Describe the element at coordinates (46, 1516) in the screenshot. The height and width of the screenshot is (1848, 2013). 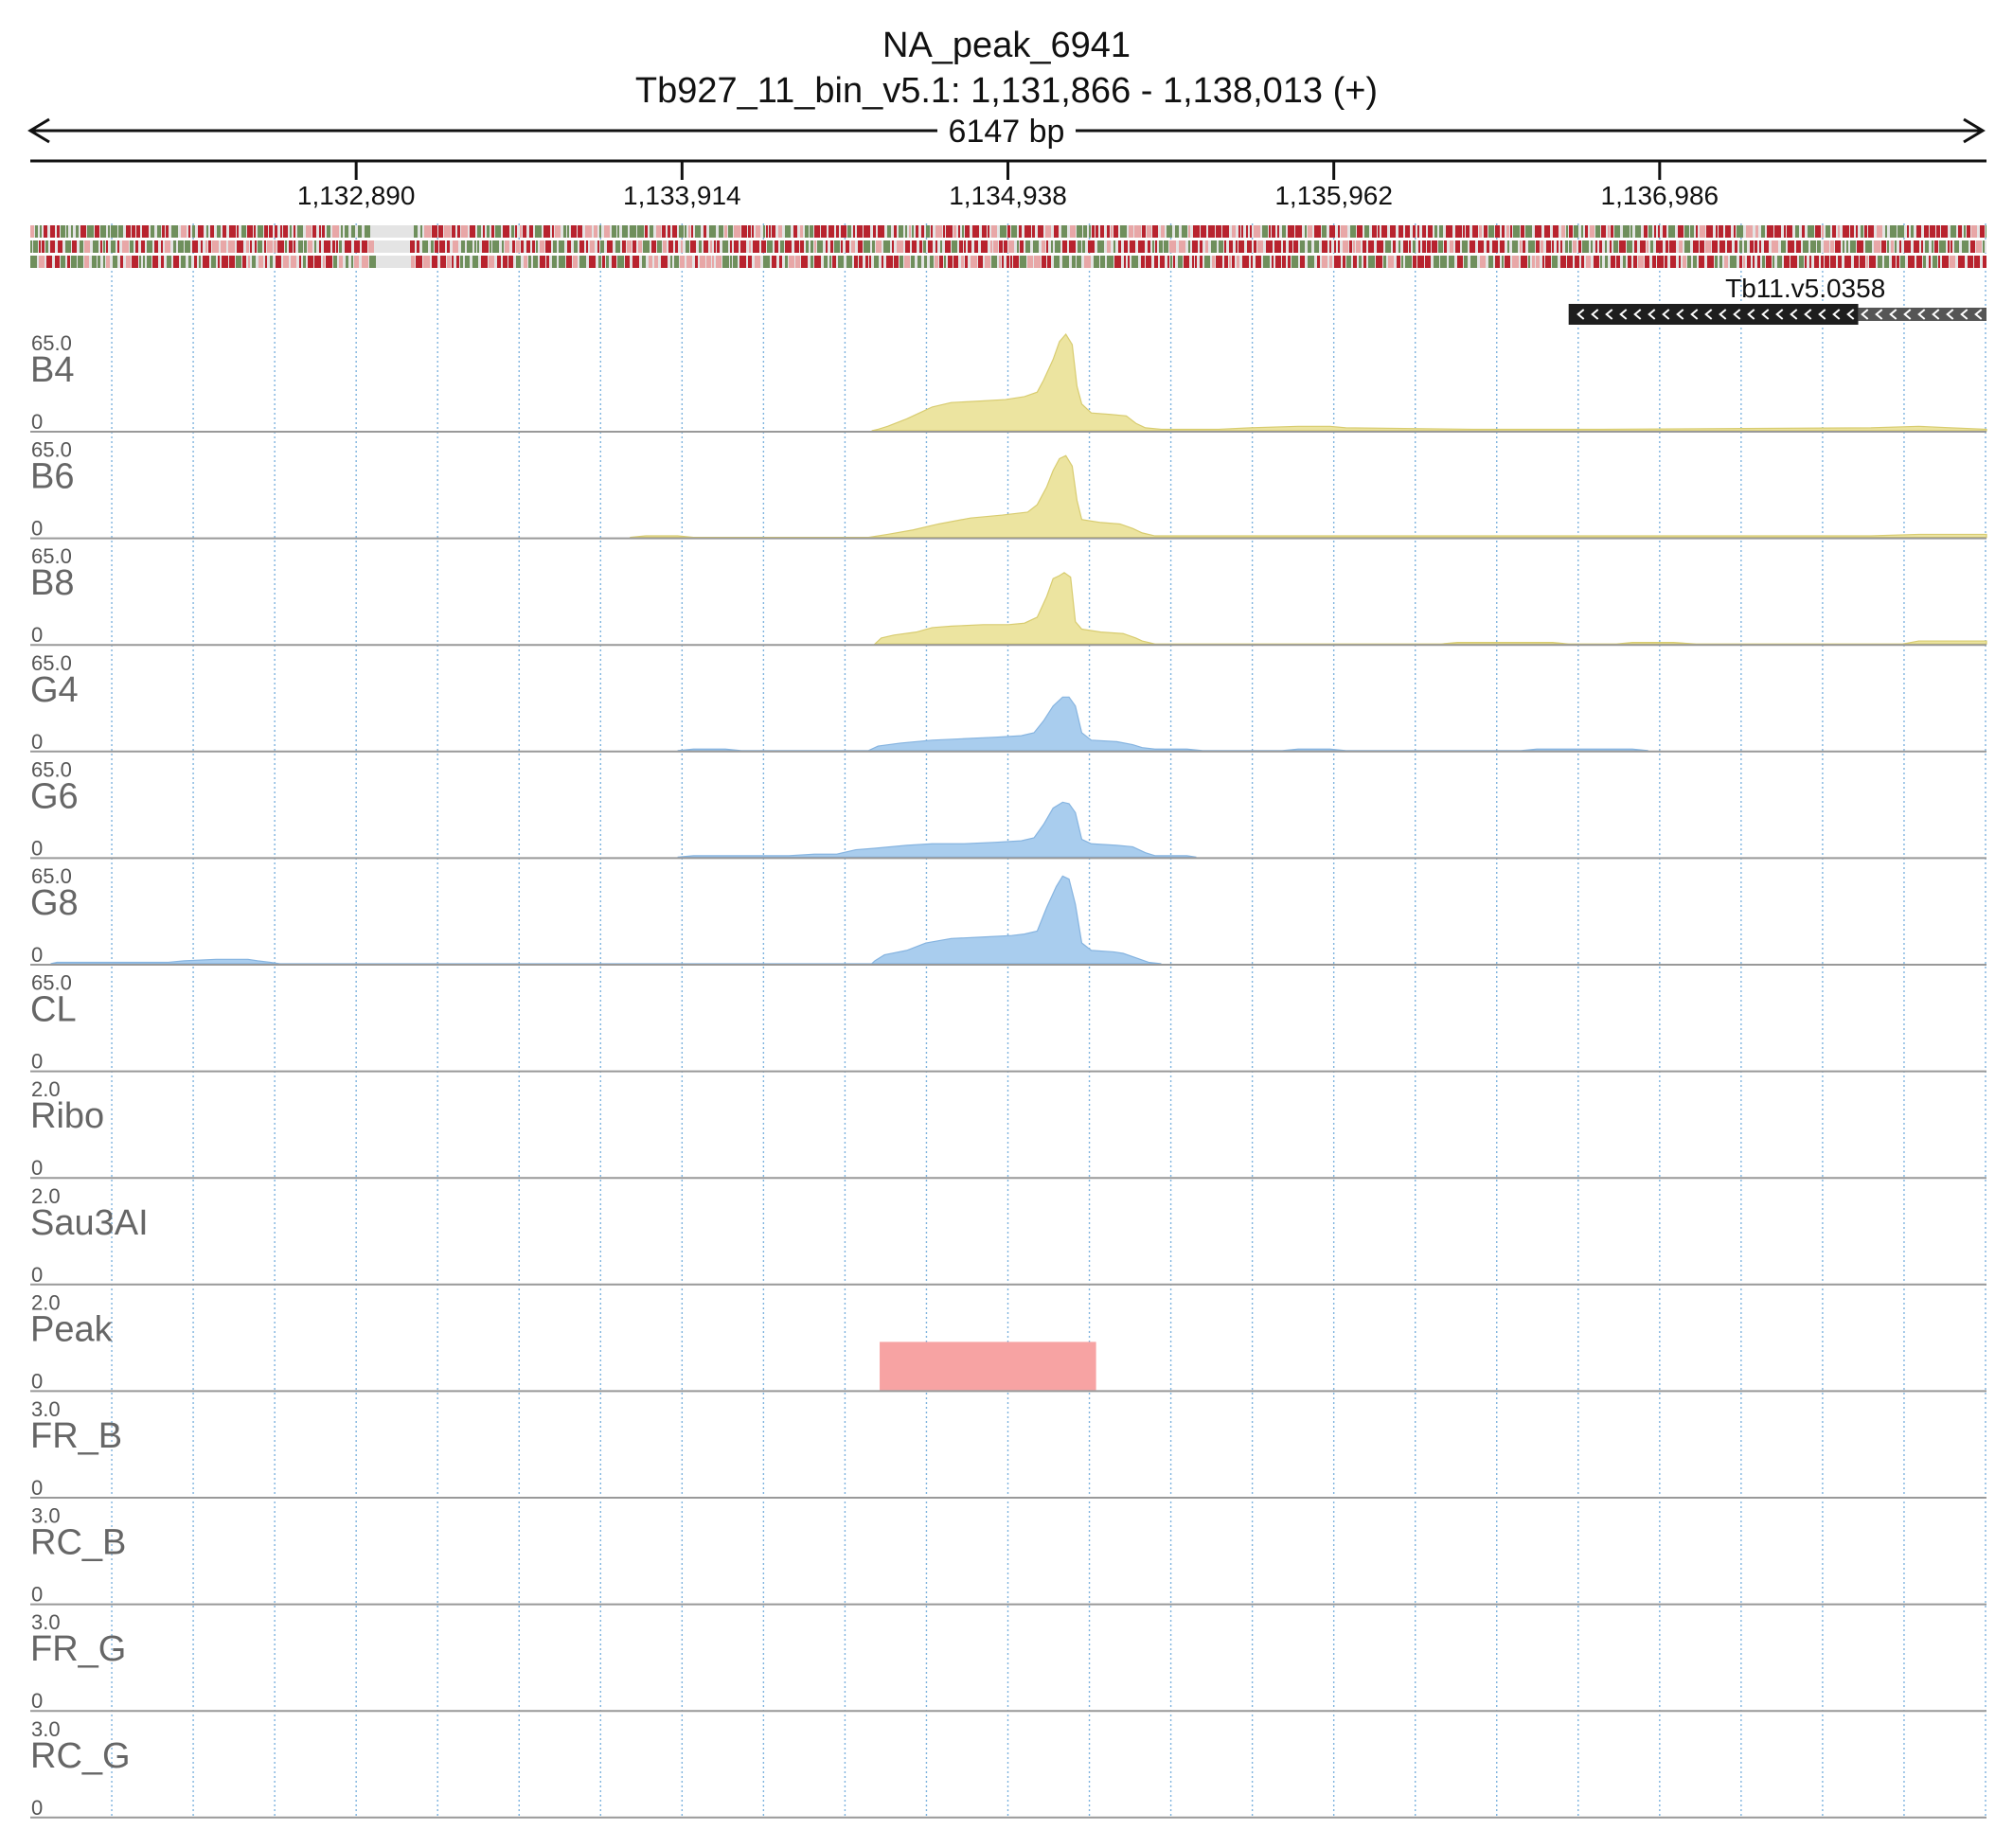
I see `track-max-label: 3.0` at that location.